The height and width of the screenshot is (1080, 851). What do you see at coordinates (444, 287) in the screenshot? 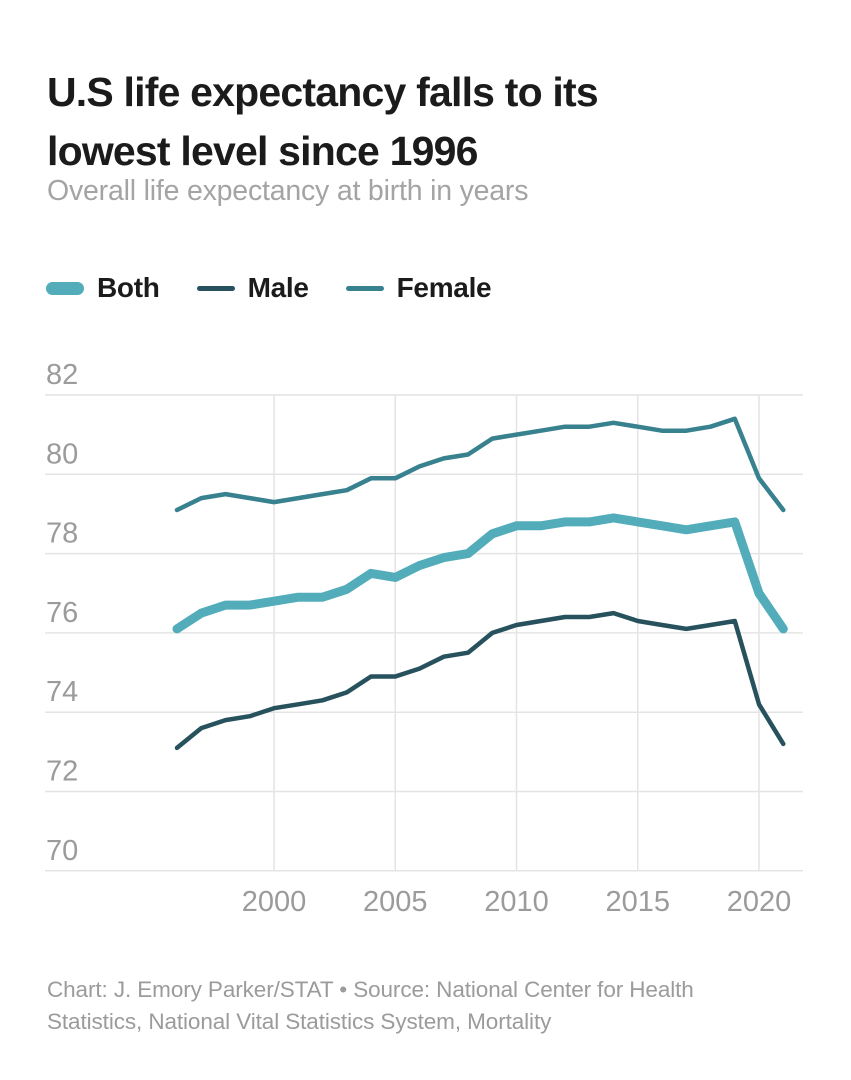
I see `legend-label: Female` at bounding box center [444, 287].